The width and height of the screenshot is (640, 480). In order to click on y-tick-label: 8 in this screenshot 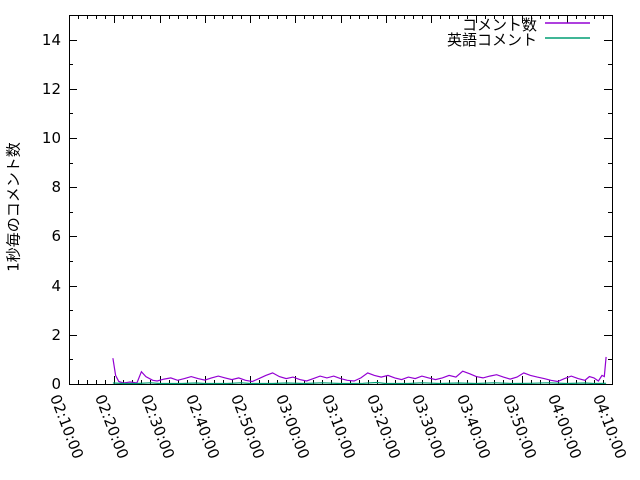, I will do `click(56, 187)`.